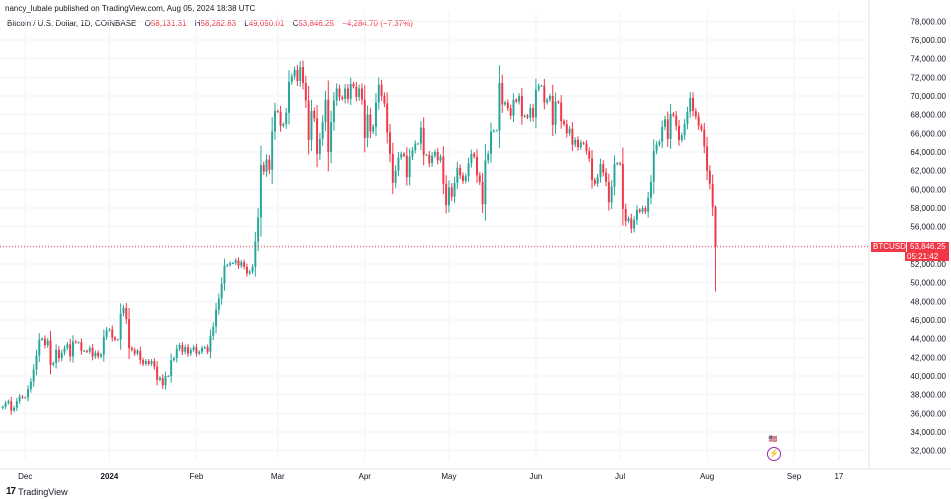  What do you see at coordinates (928, 357) in the screenshot?
I see `price-tick-label: 42,000.00` at bounding box center [928, 357].